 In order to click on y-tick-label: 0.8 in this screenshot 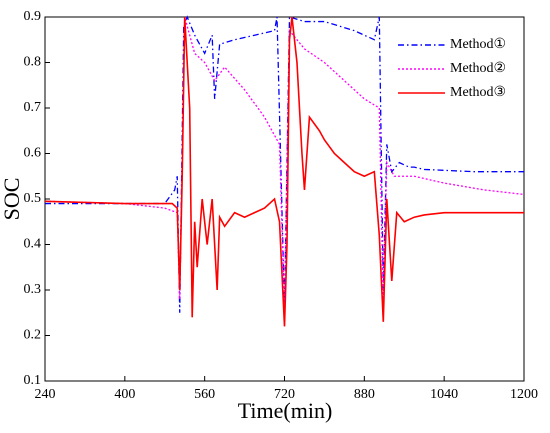, I will do `click(33, 62)`.